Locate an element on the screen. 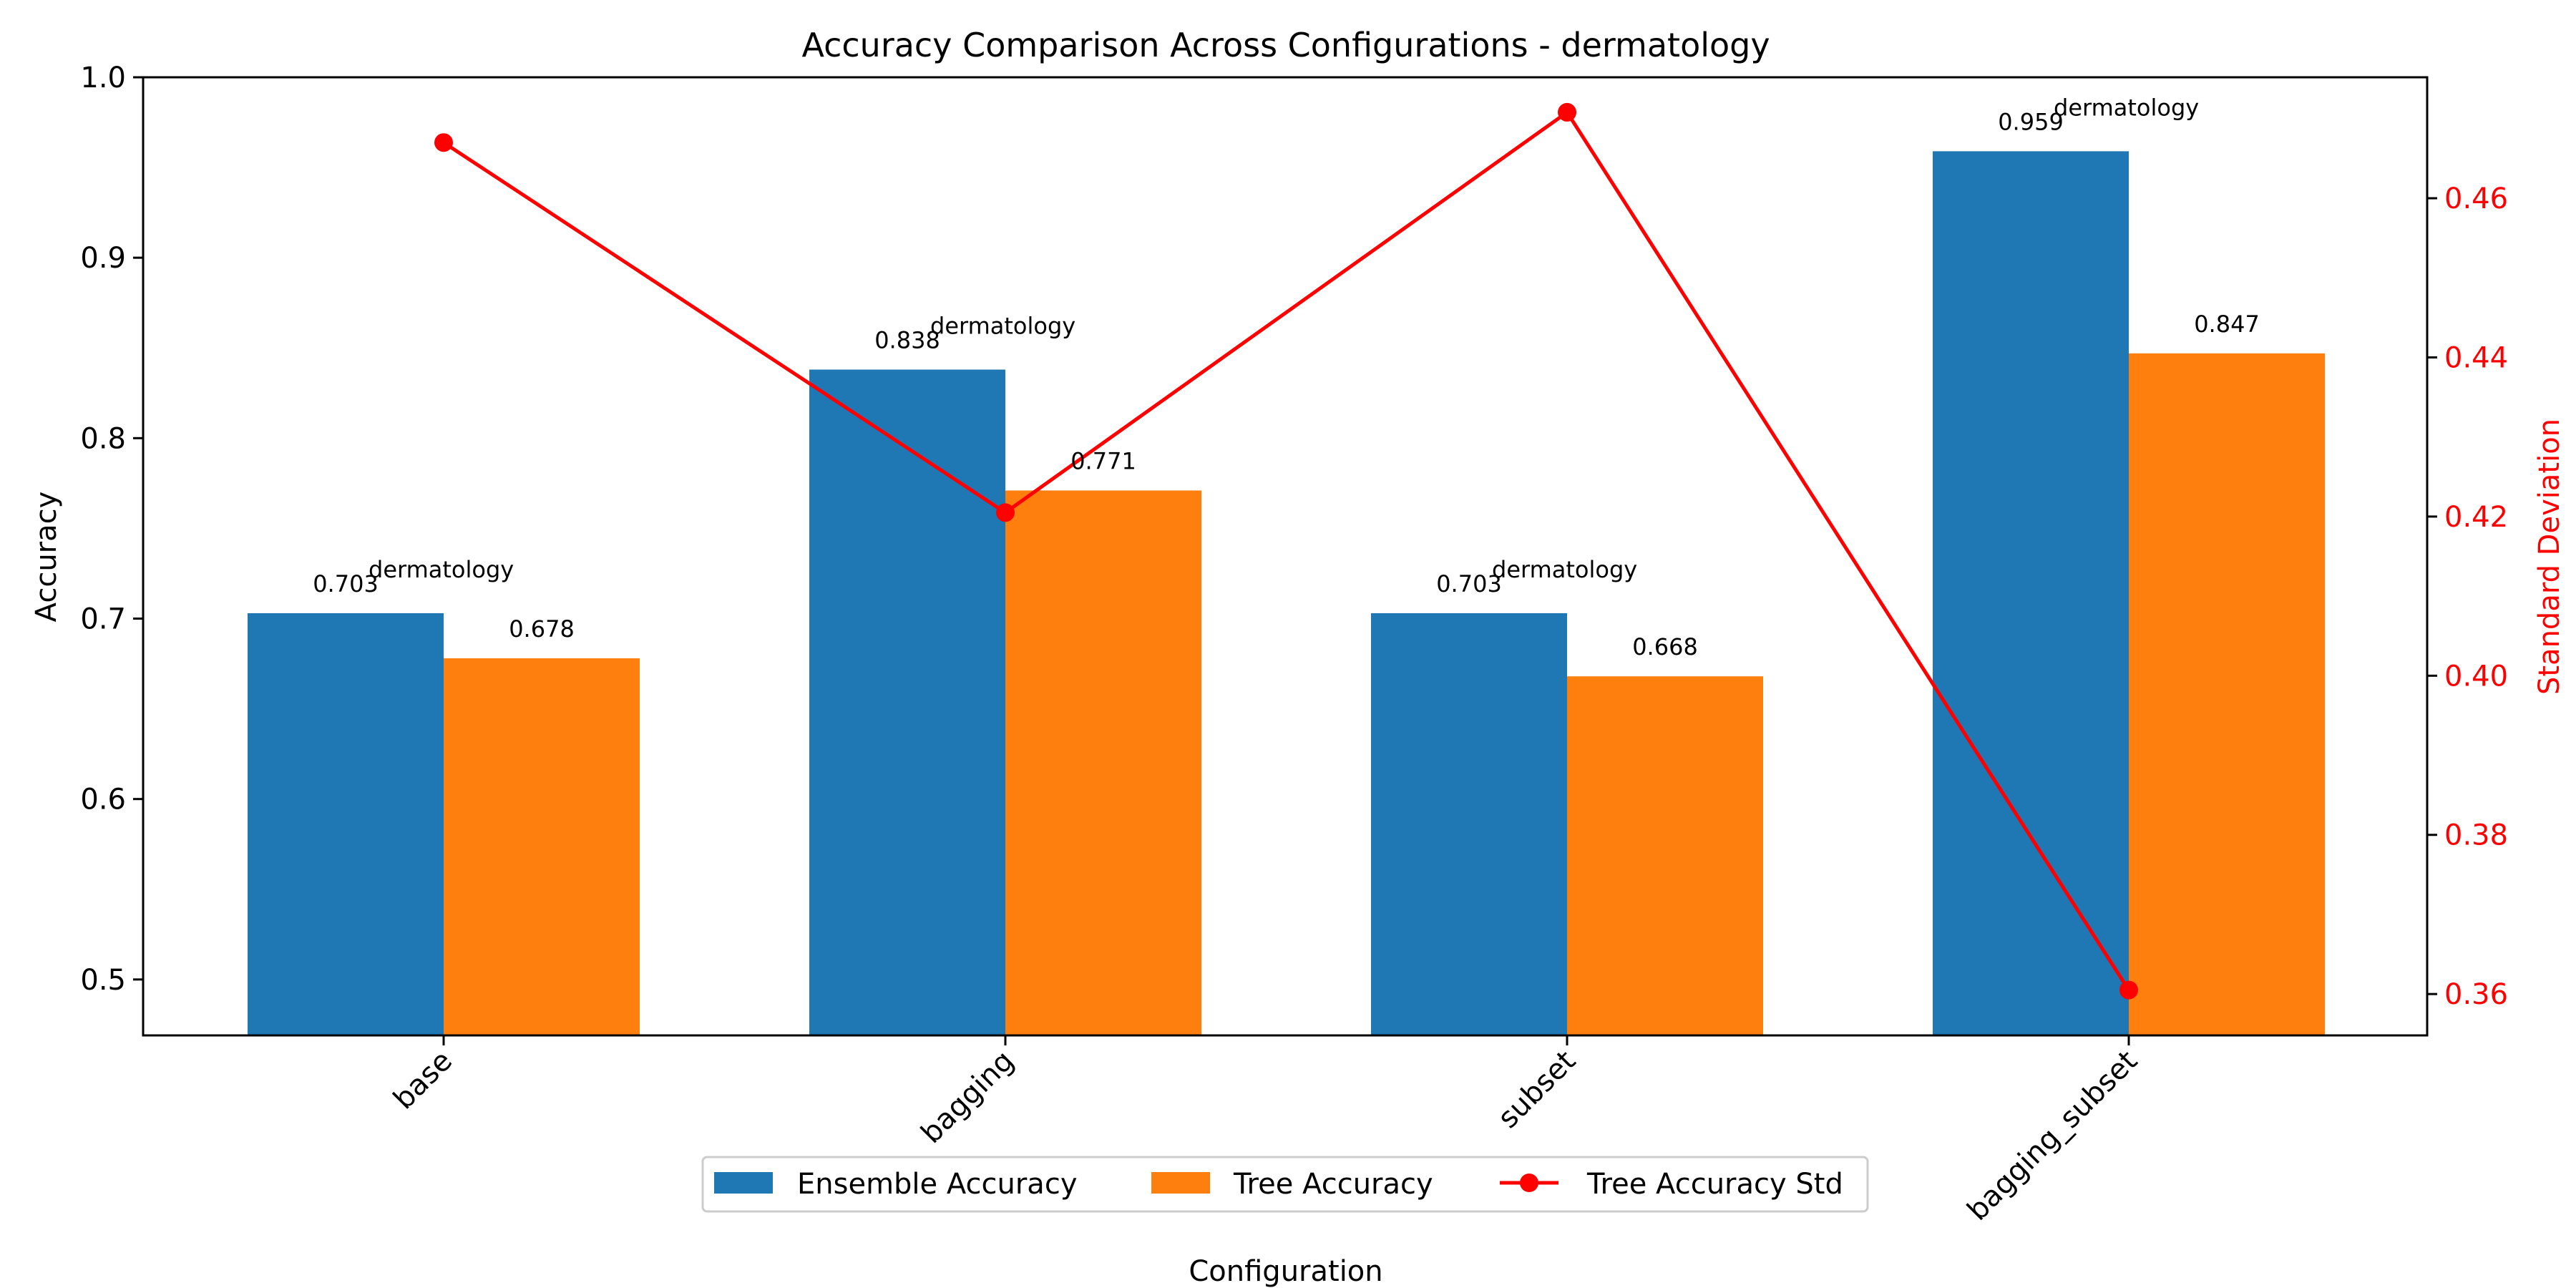  y-tick-label: 0.7 is located at coordinates (103, 618).